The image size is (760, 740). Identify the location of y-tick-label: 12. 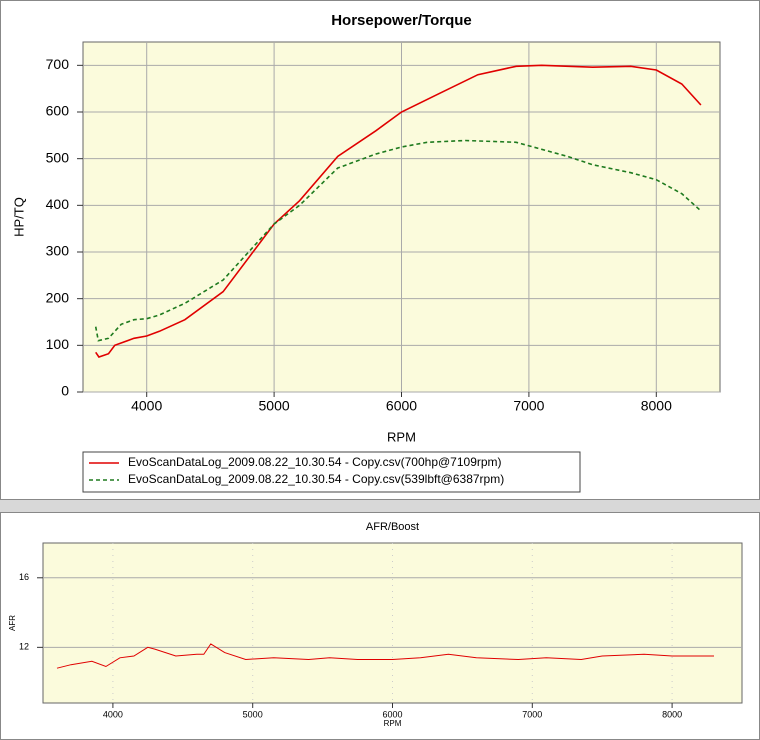
(24, 647).